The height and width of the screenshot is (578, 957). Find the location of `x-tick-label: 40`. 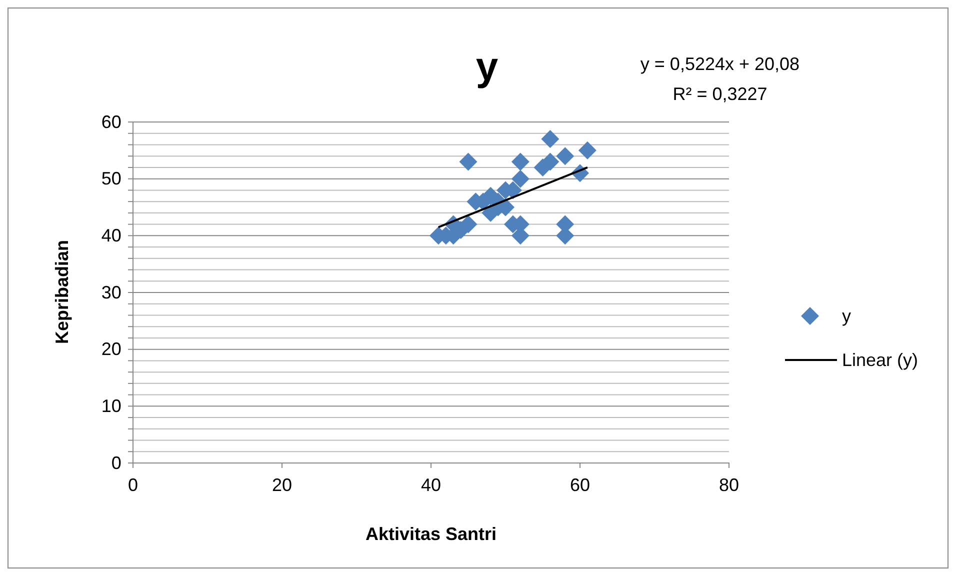

x-tick-label: 40 is located at coordinates (431, 484).